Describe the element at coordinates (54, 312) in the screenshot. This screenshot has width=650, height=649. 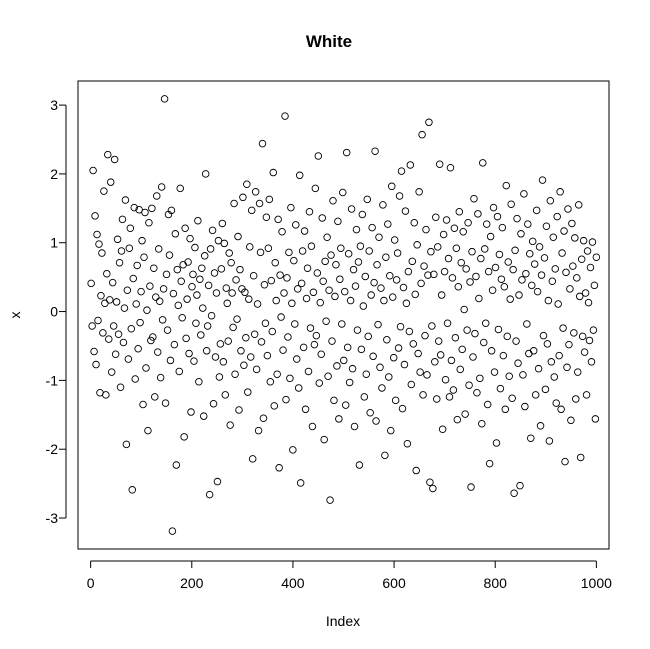
I see `y-tick-label: 0` at that location.